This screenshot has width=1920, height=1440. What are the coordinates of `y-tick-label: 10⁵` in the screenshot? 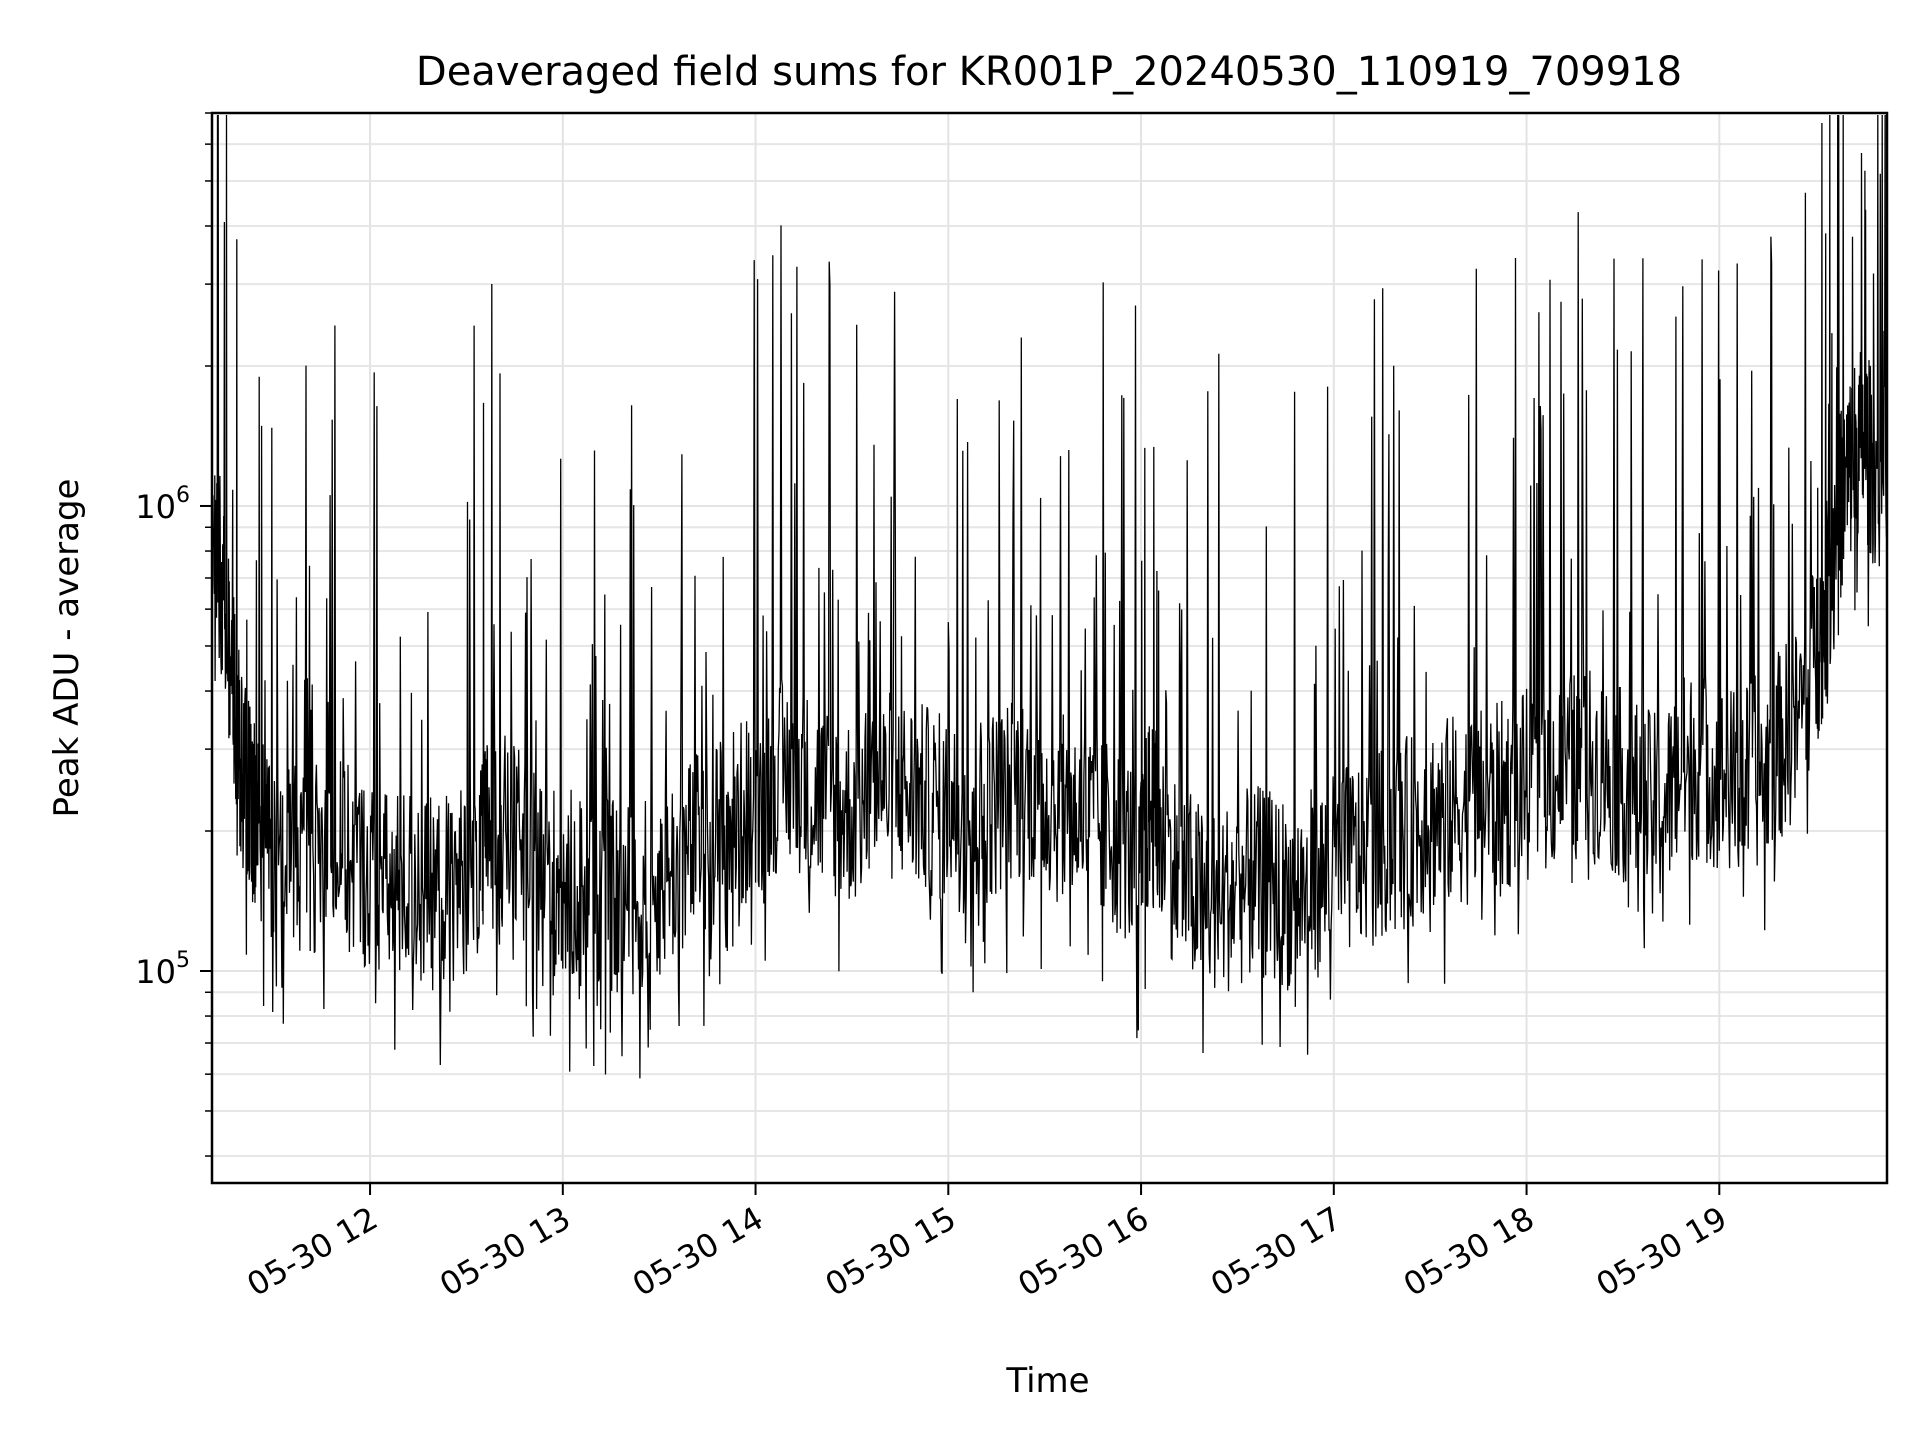 It's located at (162, 969).